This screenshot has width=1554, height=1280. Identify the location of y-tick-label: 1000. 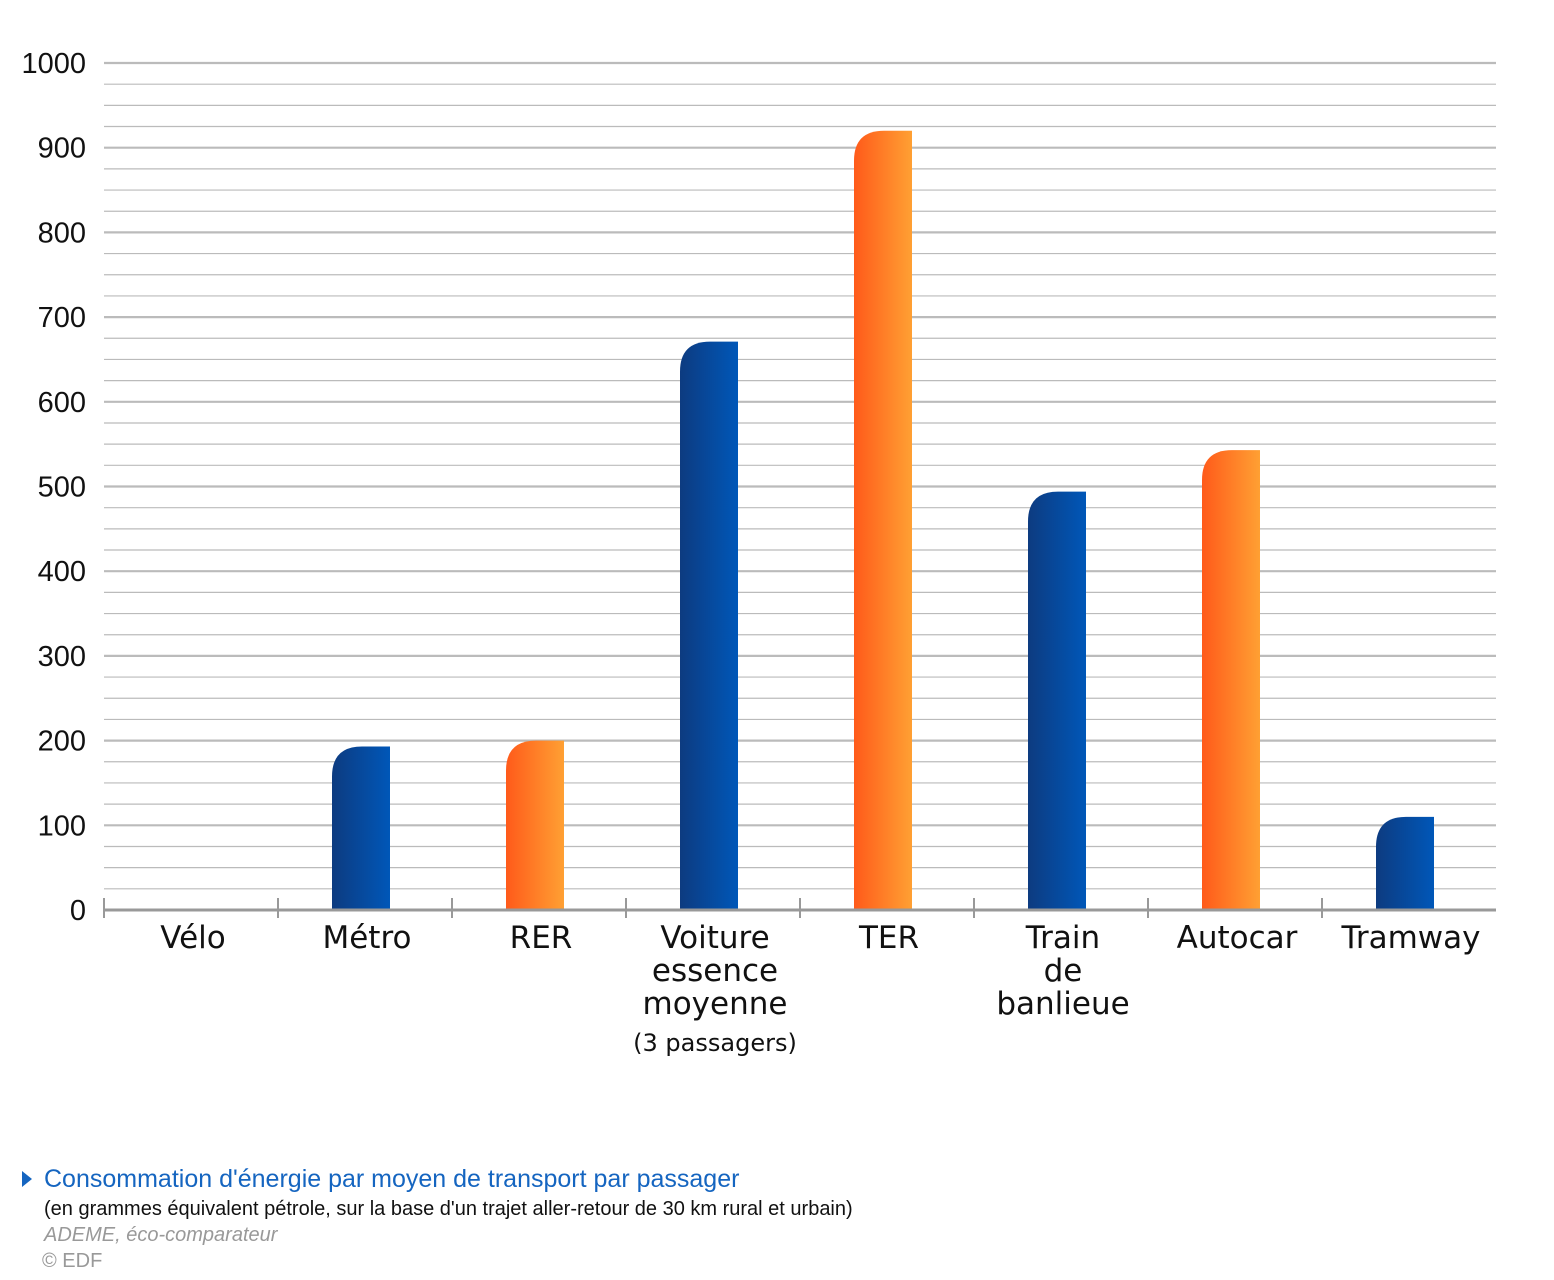
(53, 64).